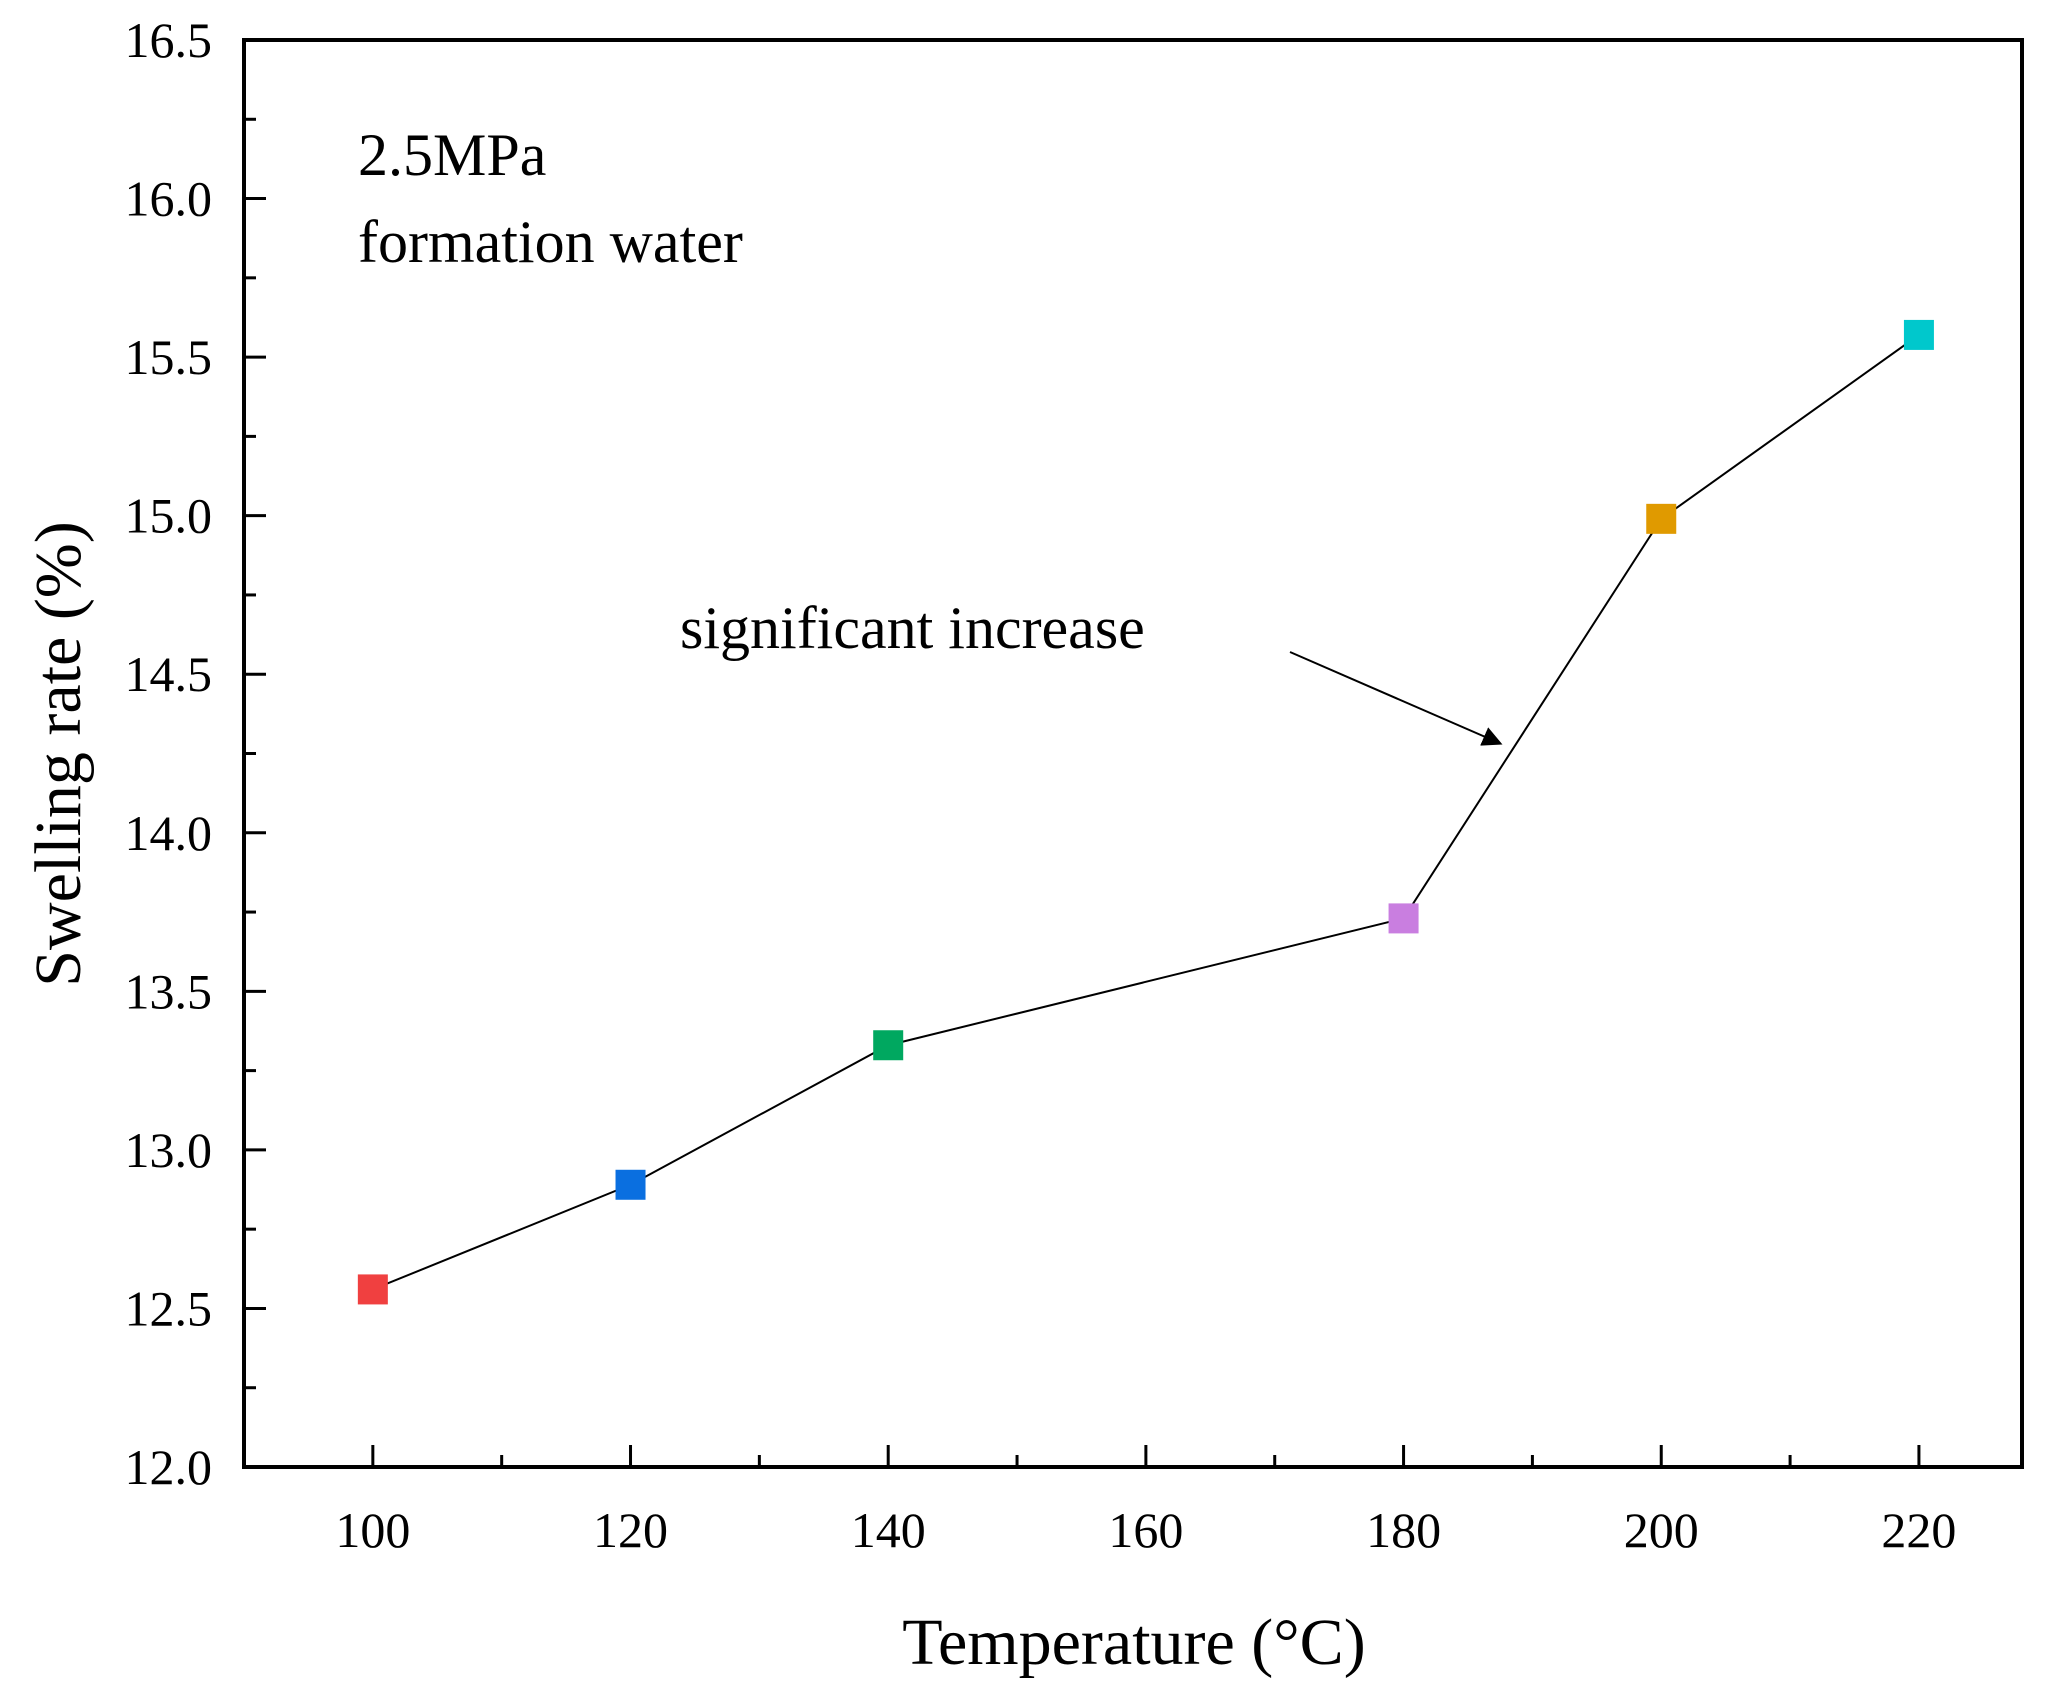  I want to click on y-tick-label: 12.5, so click(169, 1308).